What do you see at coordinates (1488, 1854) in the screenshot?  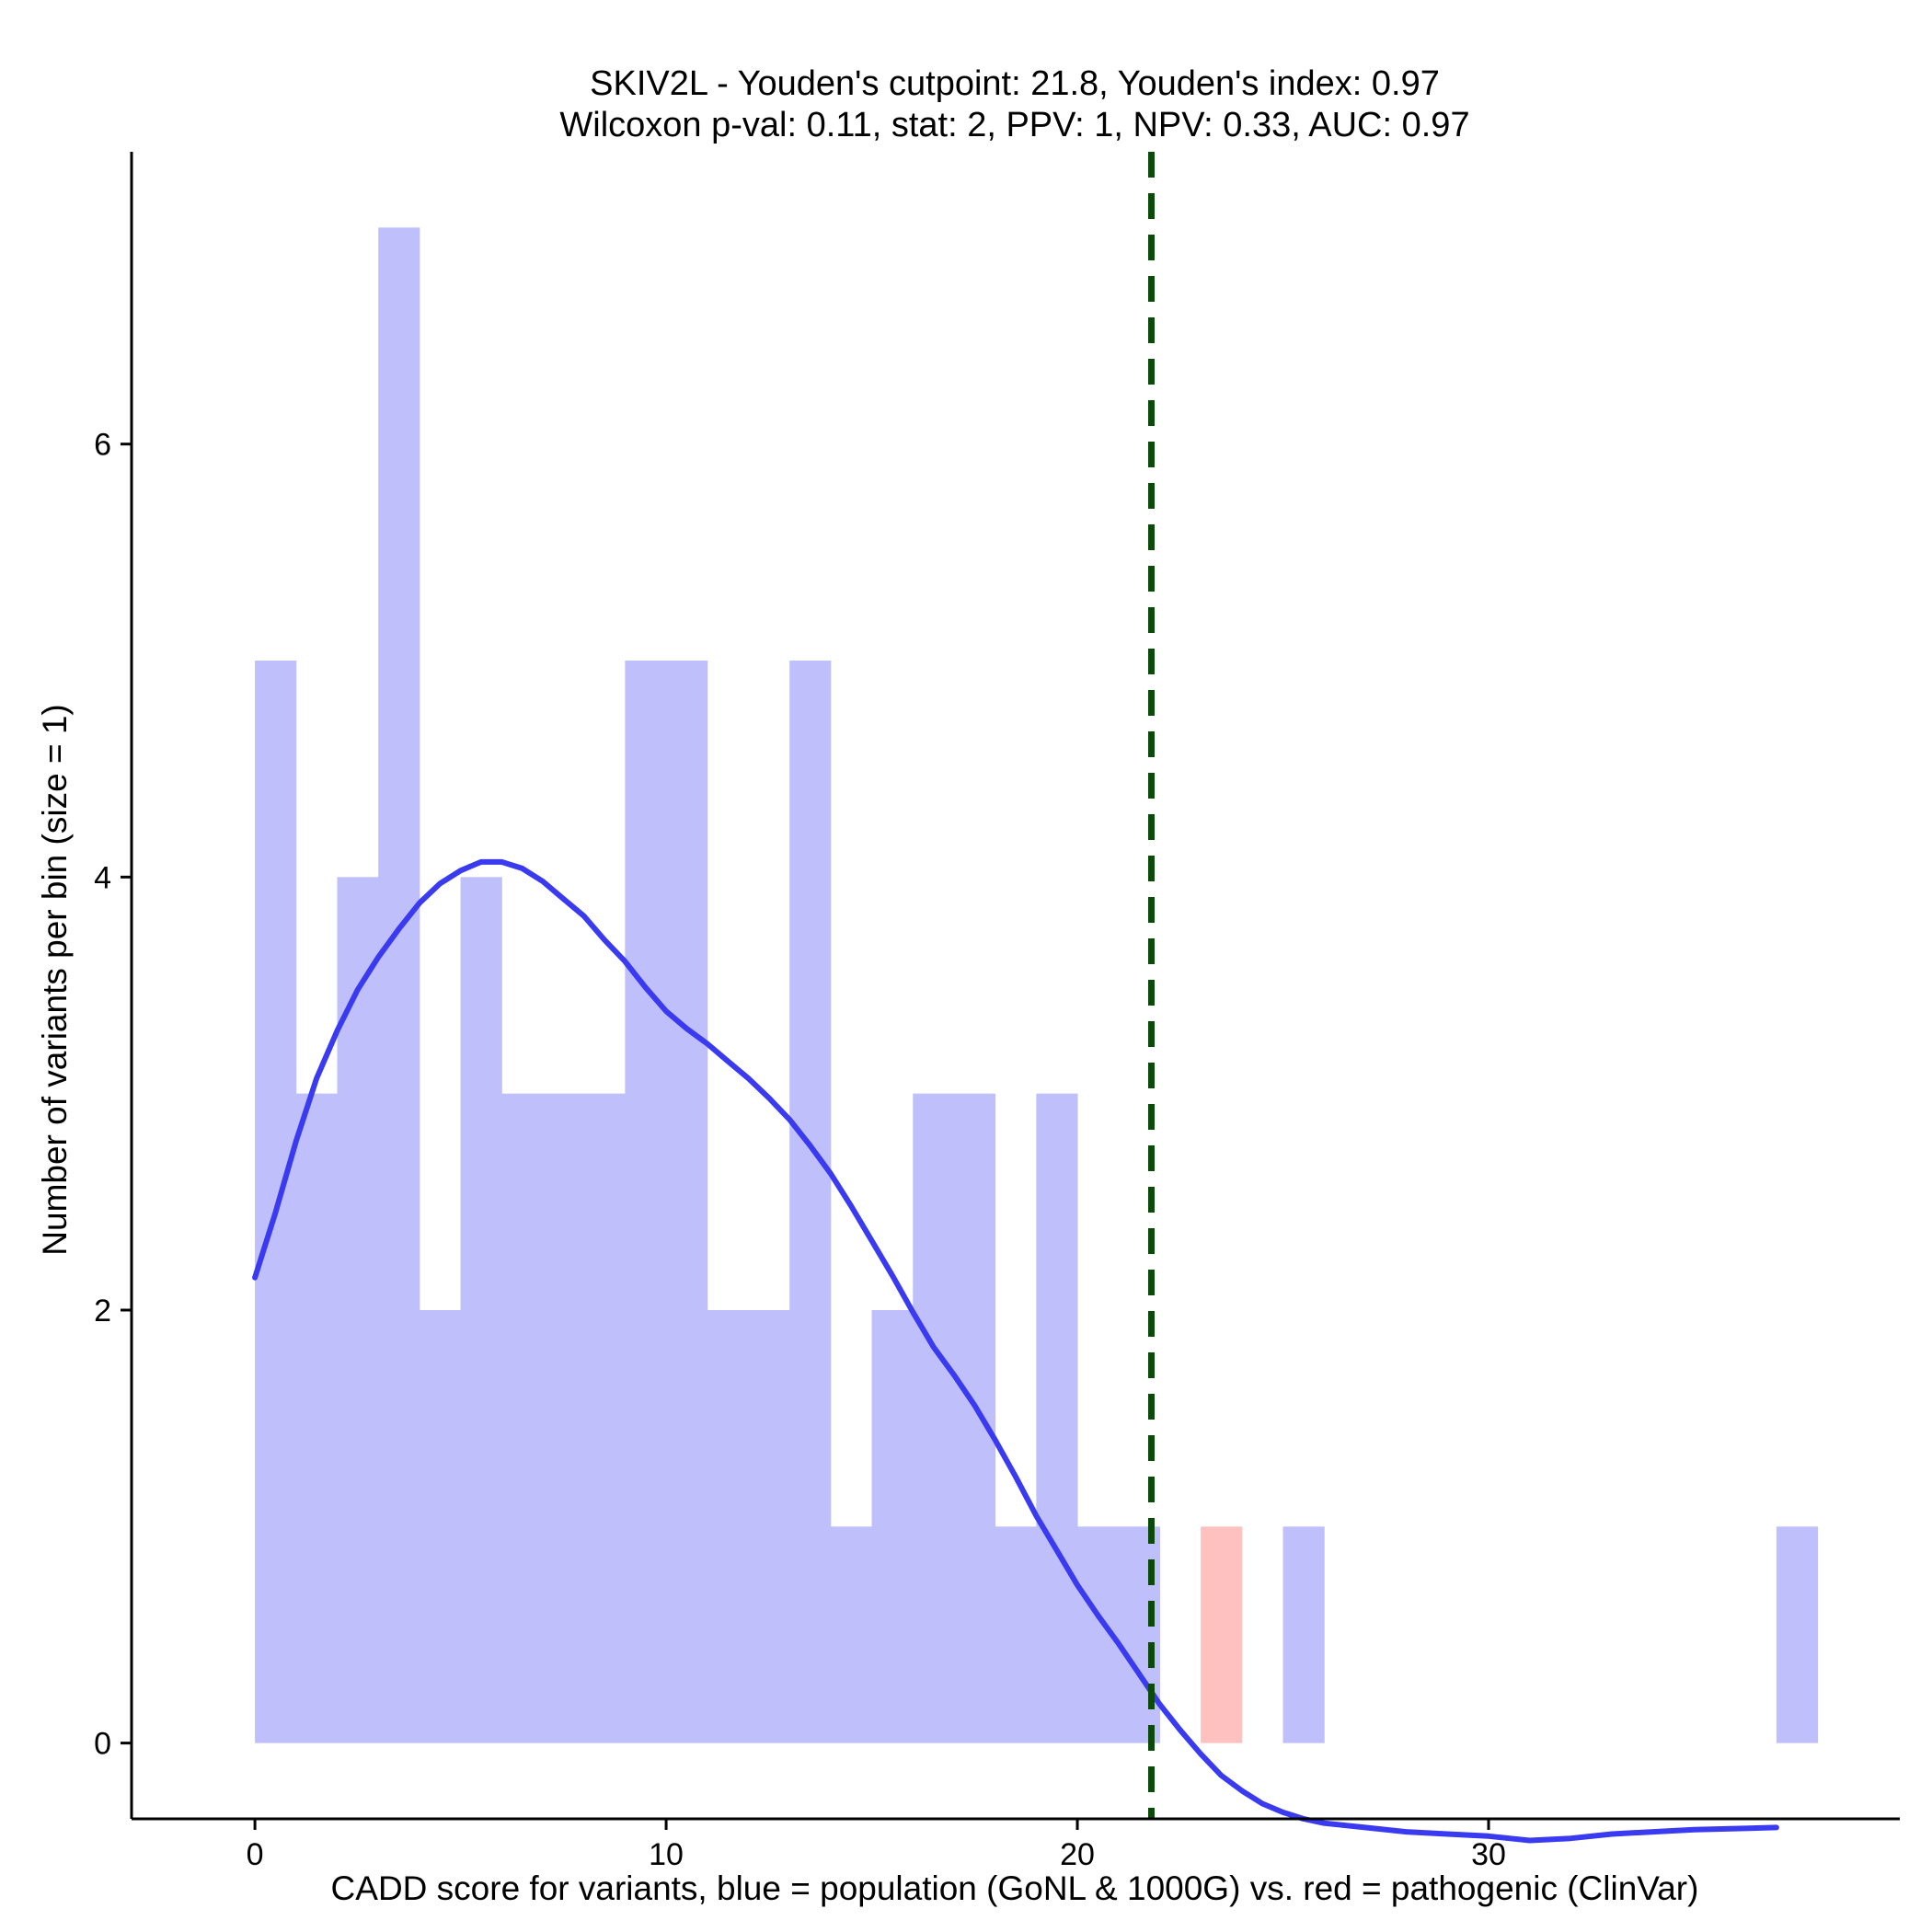 I see `x-tick-label: 30` at bounding box center [1488, 1854].